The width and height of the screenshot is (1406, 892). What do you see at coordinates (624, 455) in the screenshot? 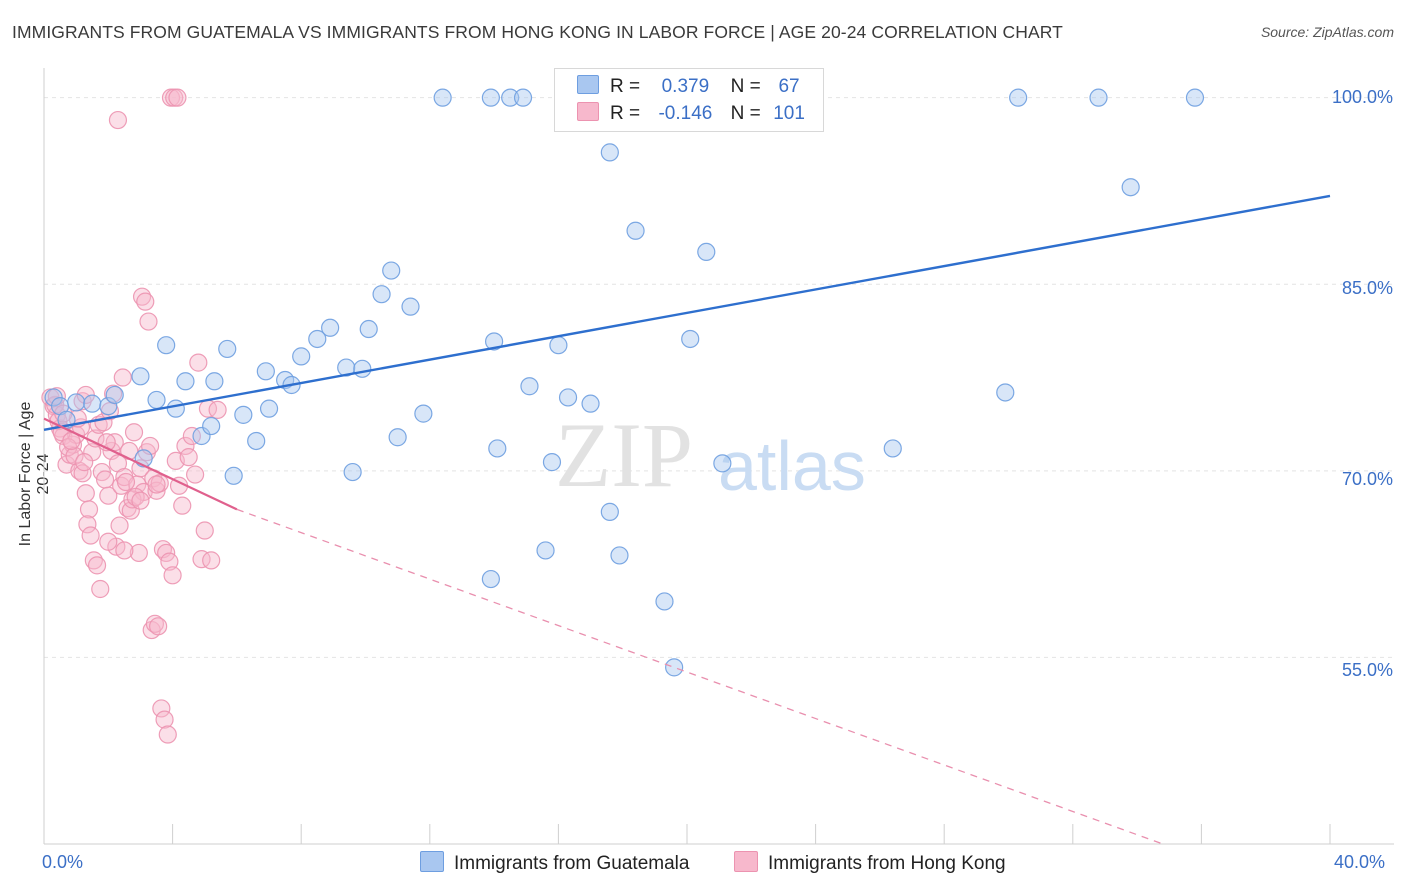
I see `watermark-zip: ZIP` at bounding box center [624, 455].